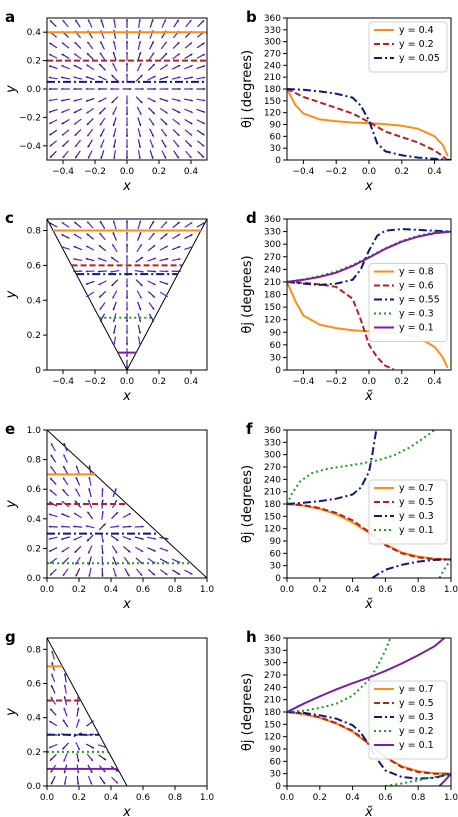  What do you see at coordinates (159, 382) in the screenshot?
I see `x-tick-label: 0.2` at bounding box center [159, 382].